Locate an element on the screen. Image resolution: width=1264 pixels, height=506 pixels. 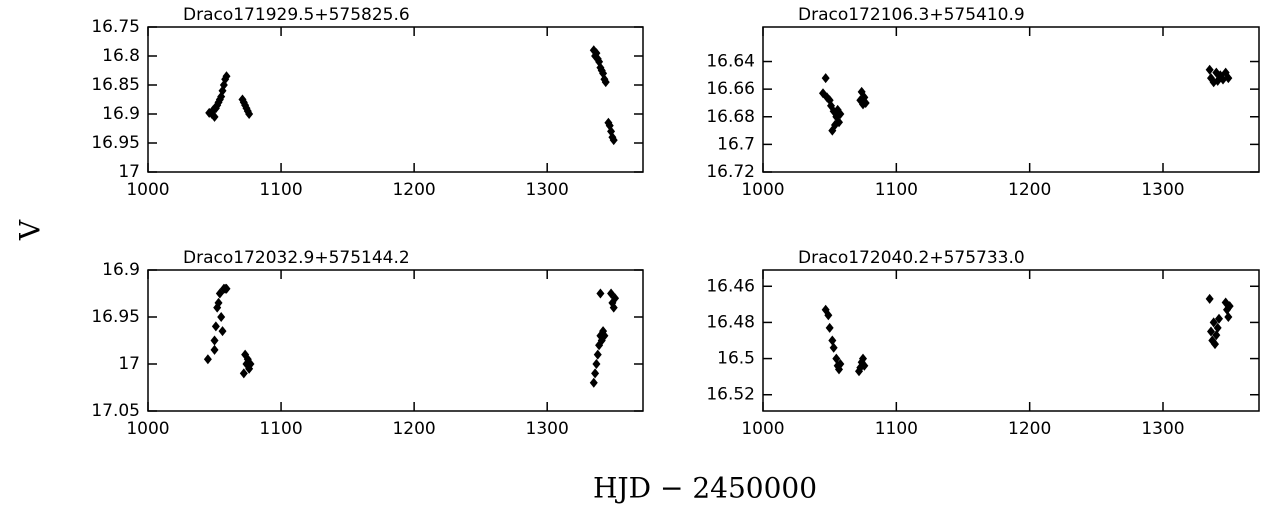
y-tick-label: 17.05 is located at coordinates (115, 411).